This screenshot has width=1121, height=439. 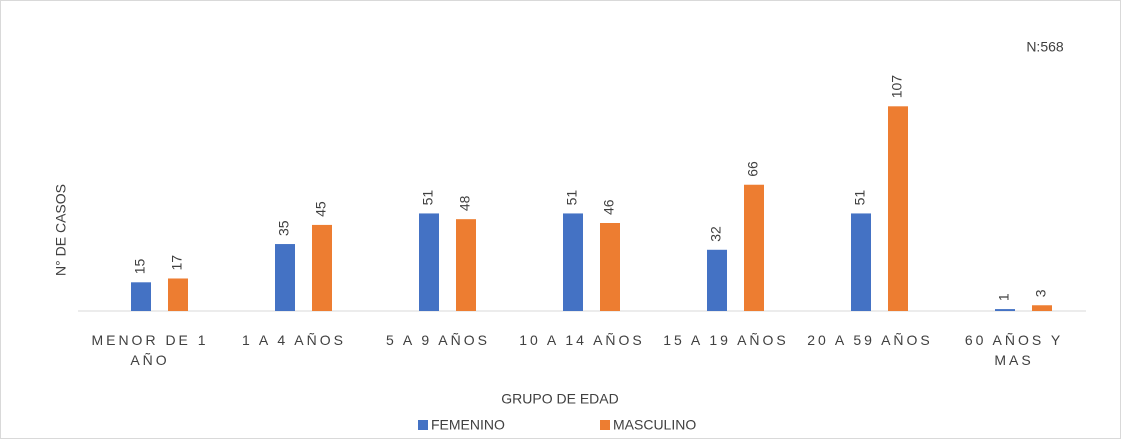 I want to click on data-label: 32, so click(x=716, y=234).